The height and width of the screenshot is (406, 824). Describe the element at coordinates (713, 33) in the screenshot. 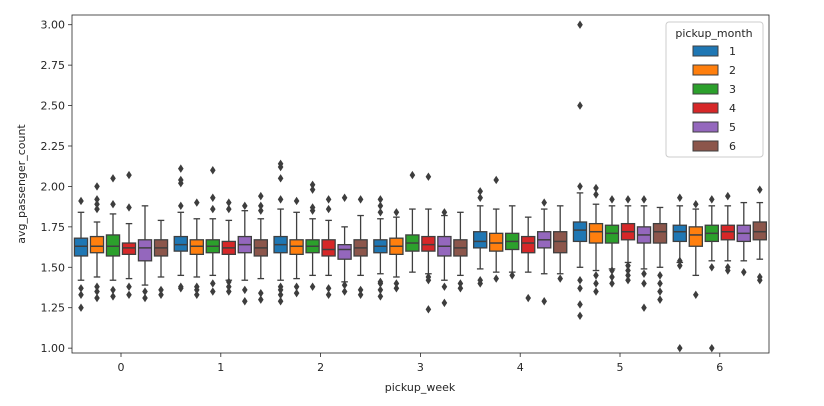

I see `legend-title: pickup_month` at that location.